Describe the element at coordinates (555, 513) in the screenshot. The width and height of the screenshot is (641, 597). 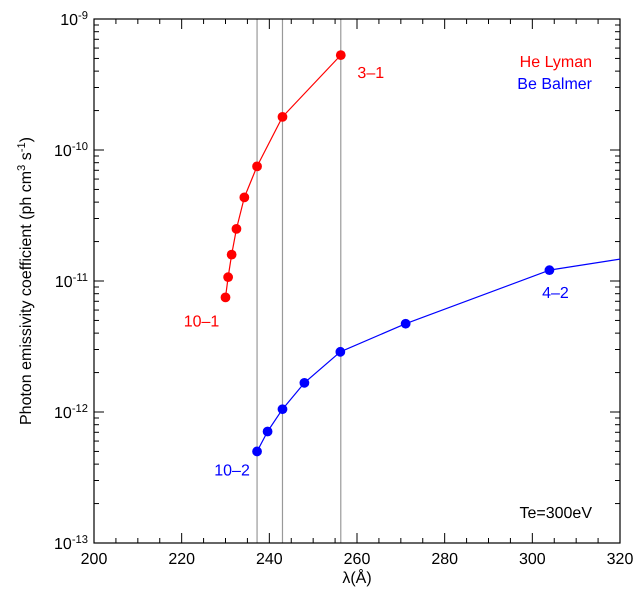
I see `annotation: Te=300eV` at that location.